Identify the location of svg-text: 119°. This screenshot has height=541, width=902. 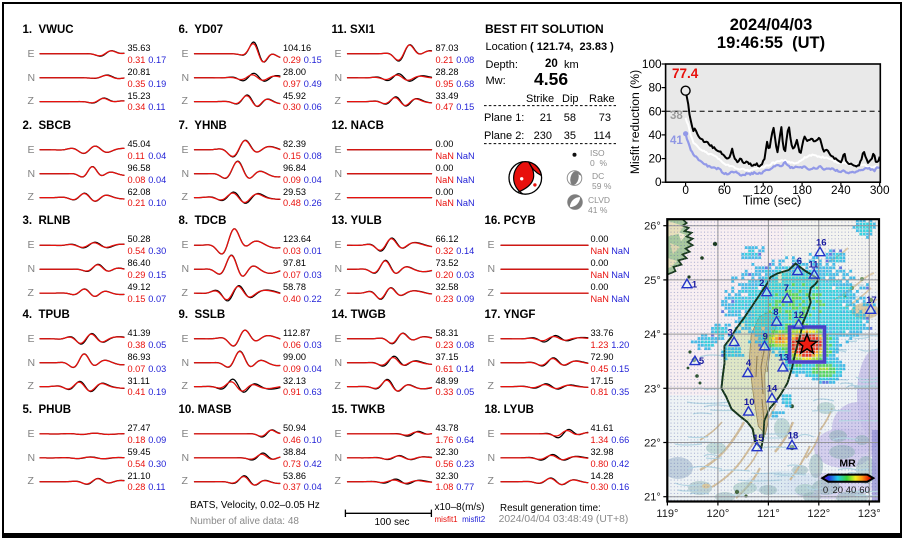
(667, 514).